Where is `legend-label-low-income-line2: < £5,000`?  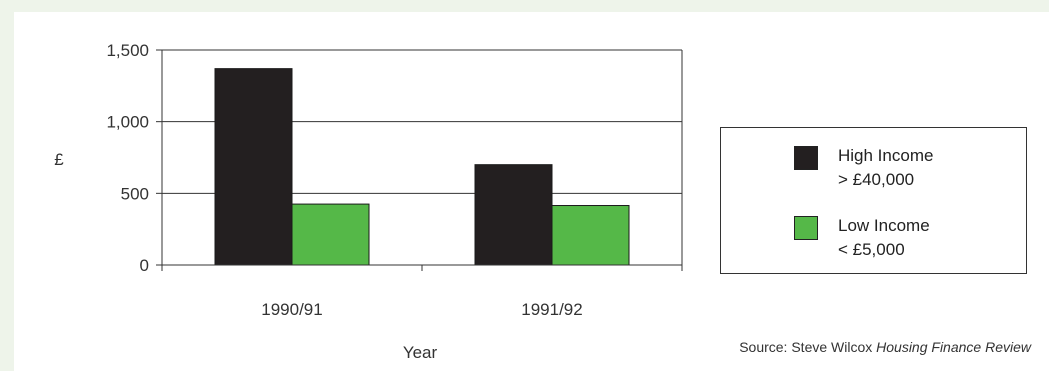 legend-label-low-income-line2: < £5,000 is located at coordinates (871, 249).